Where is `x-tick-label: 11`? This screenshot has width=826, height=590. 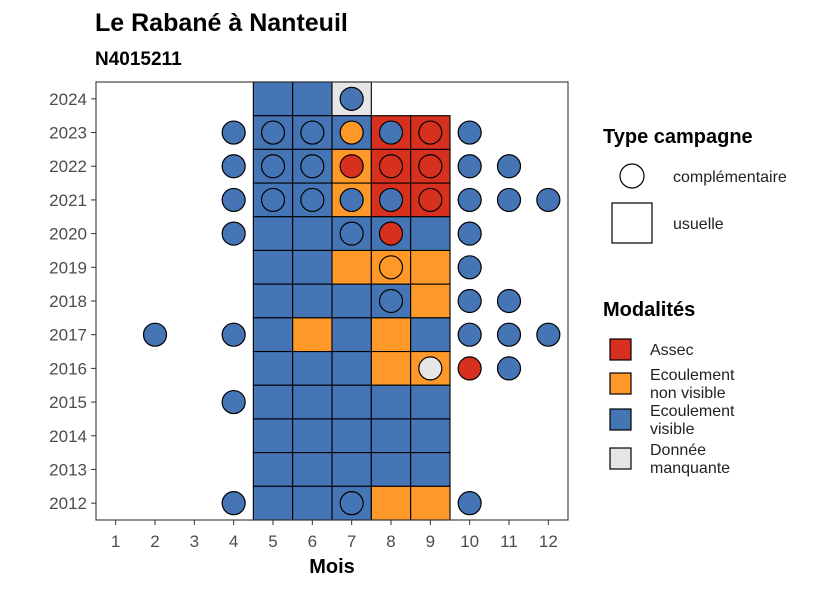
x-tick-label: 11 is located at coordinates (509, 541).